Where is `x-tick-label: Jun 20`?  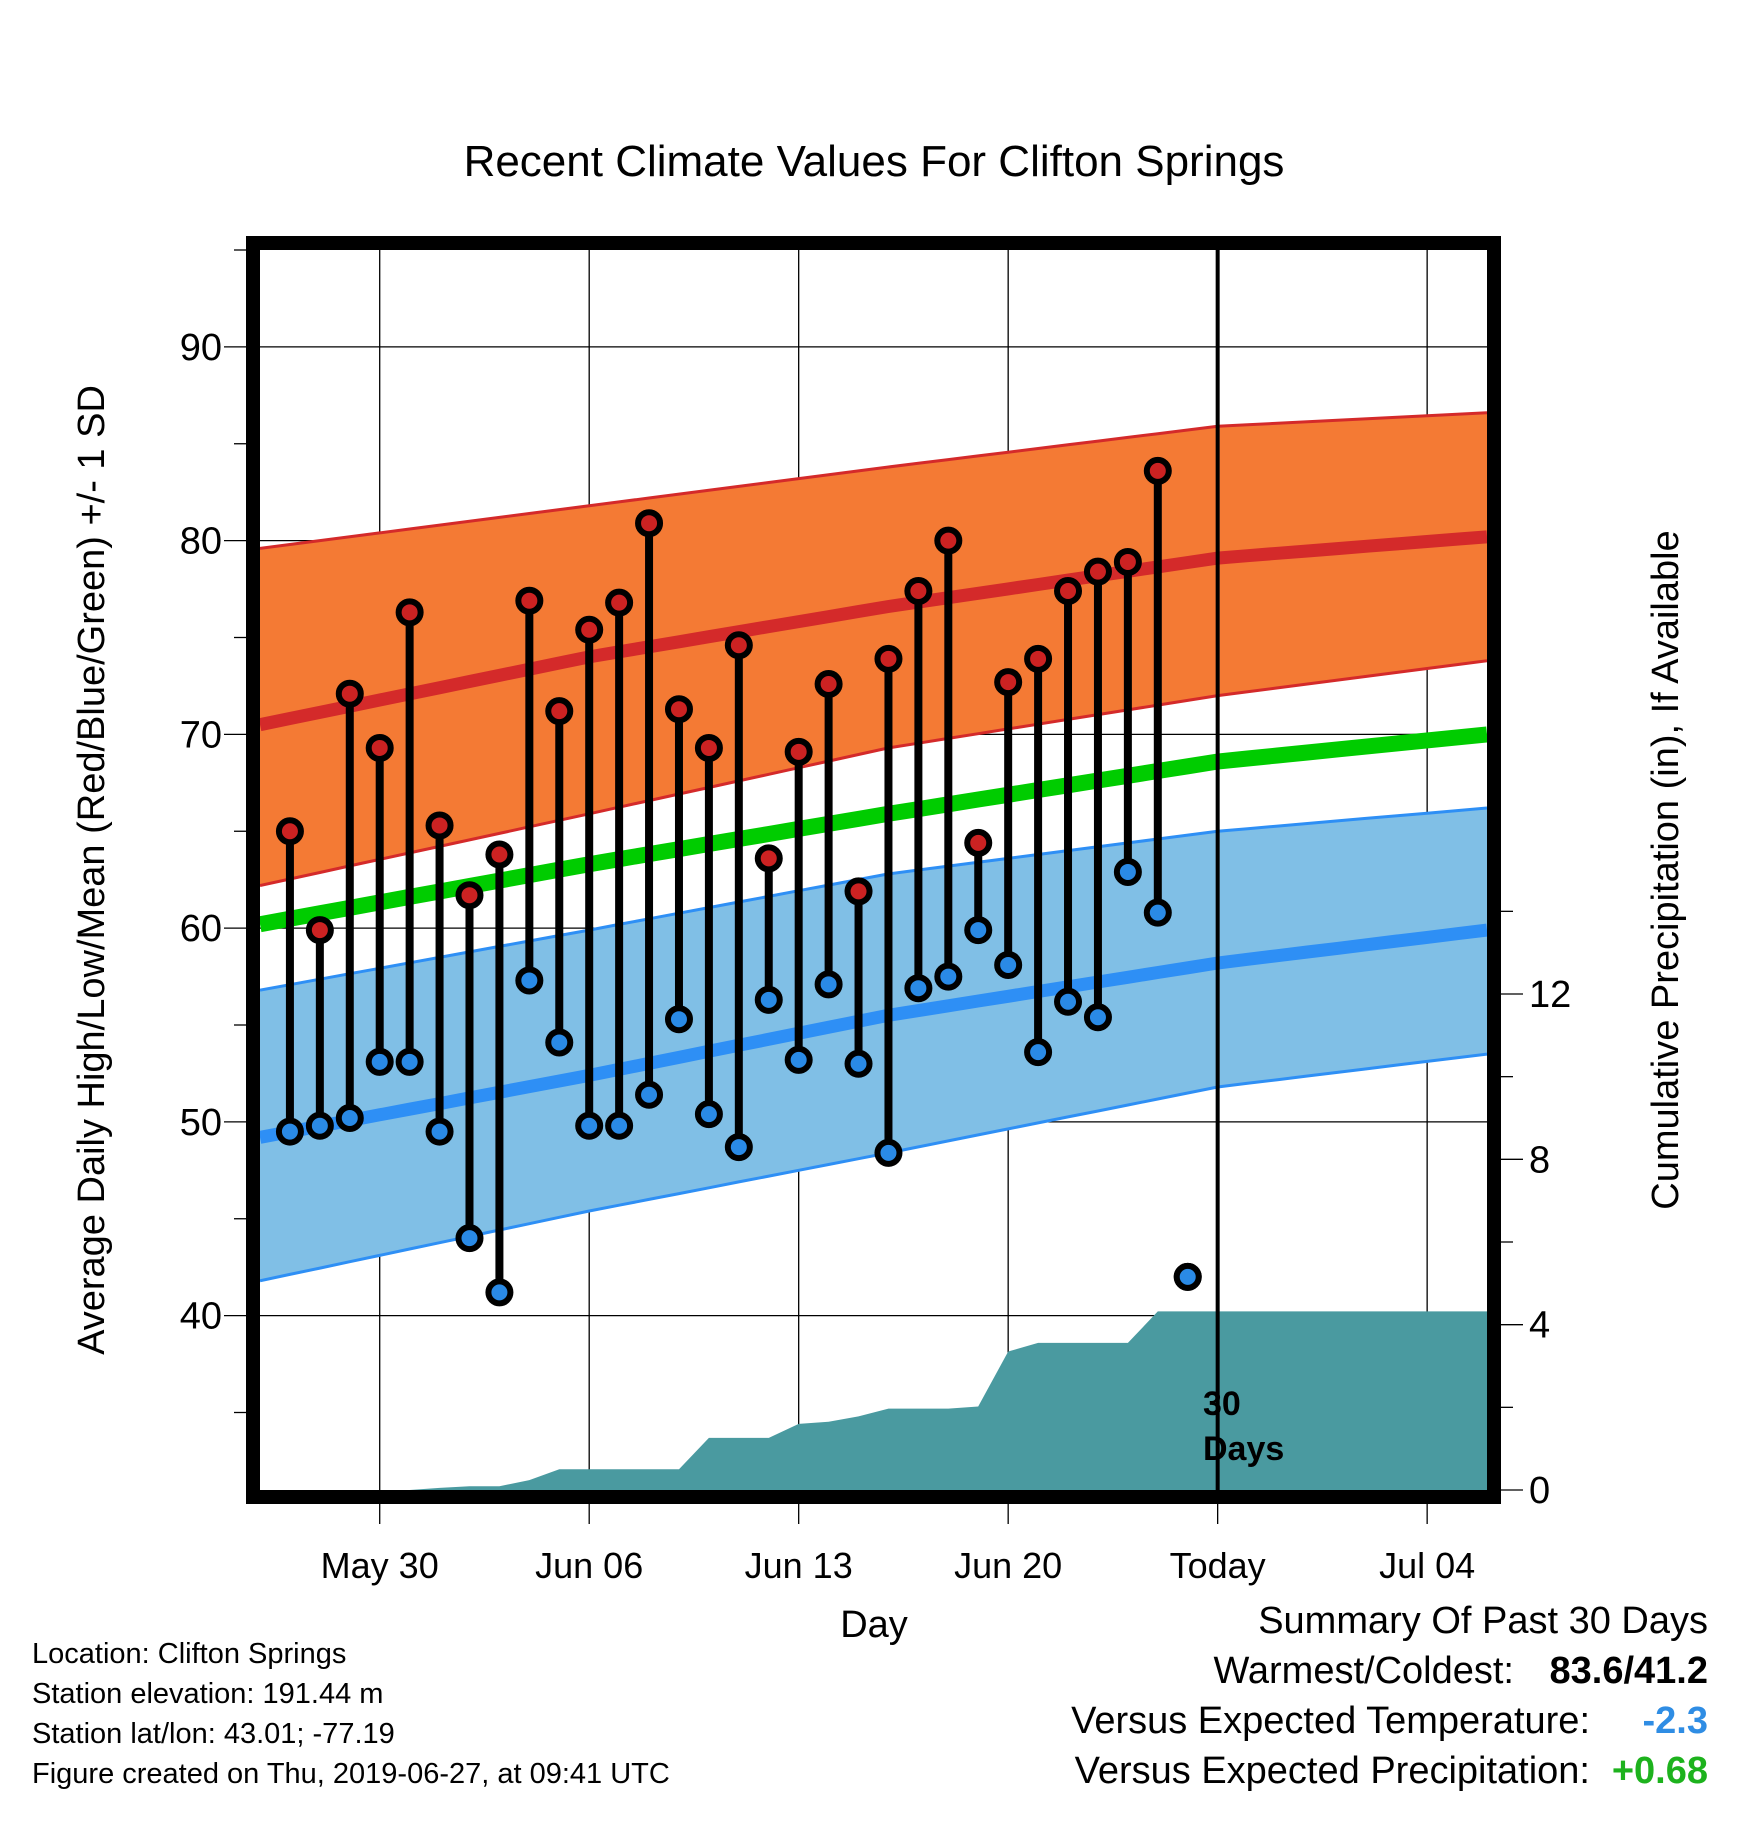 x-tick-label: Jun 20 is located at coordinates (1008, 1565).